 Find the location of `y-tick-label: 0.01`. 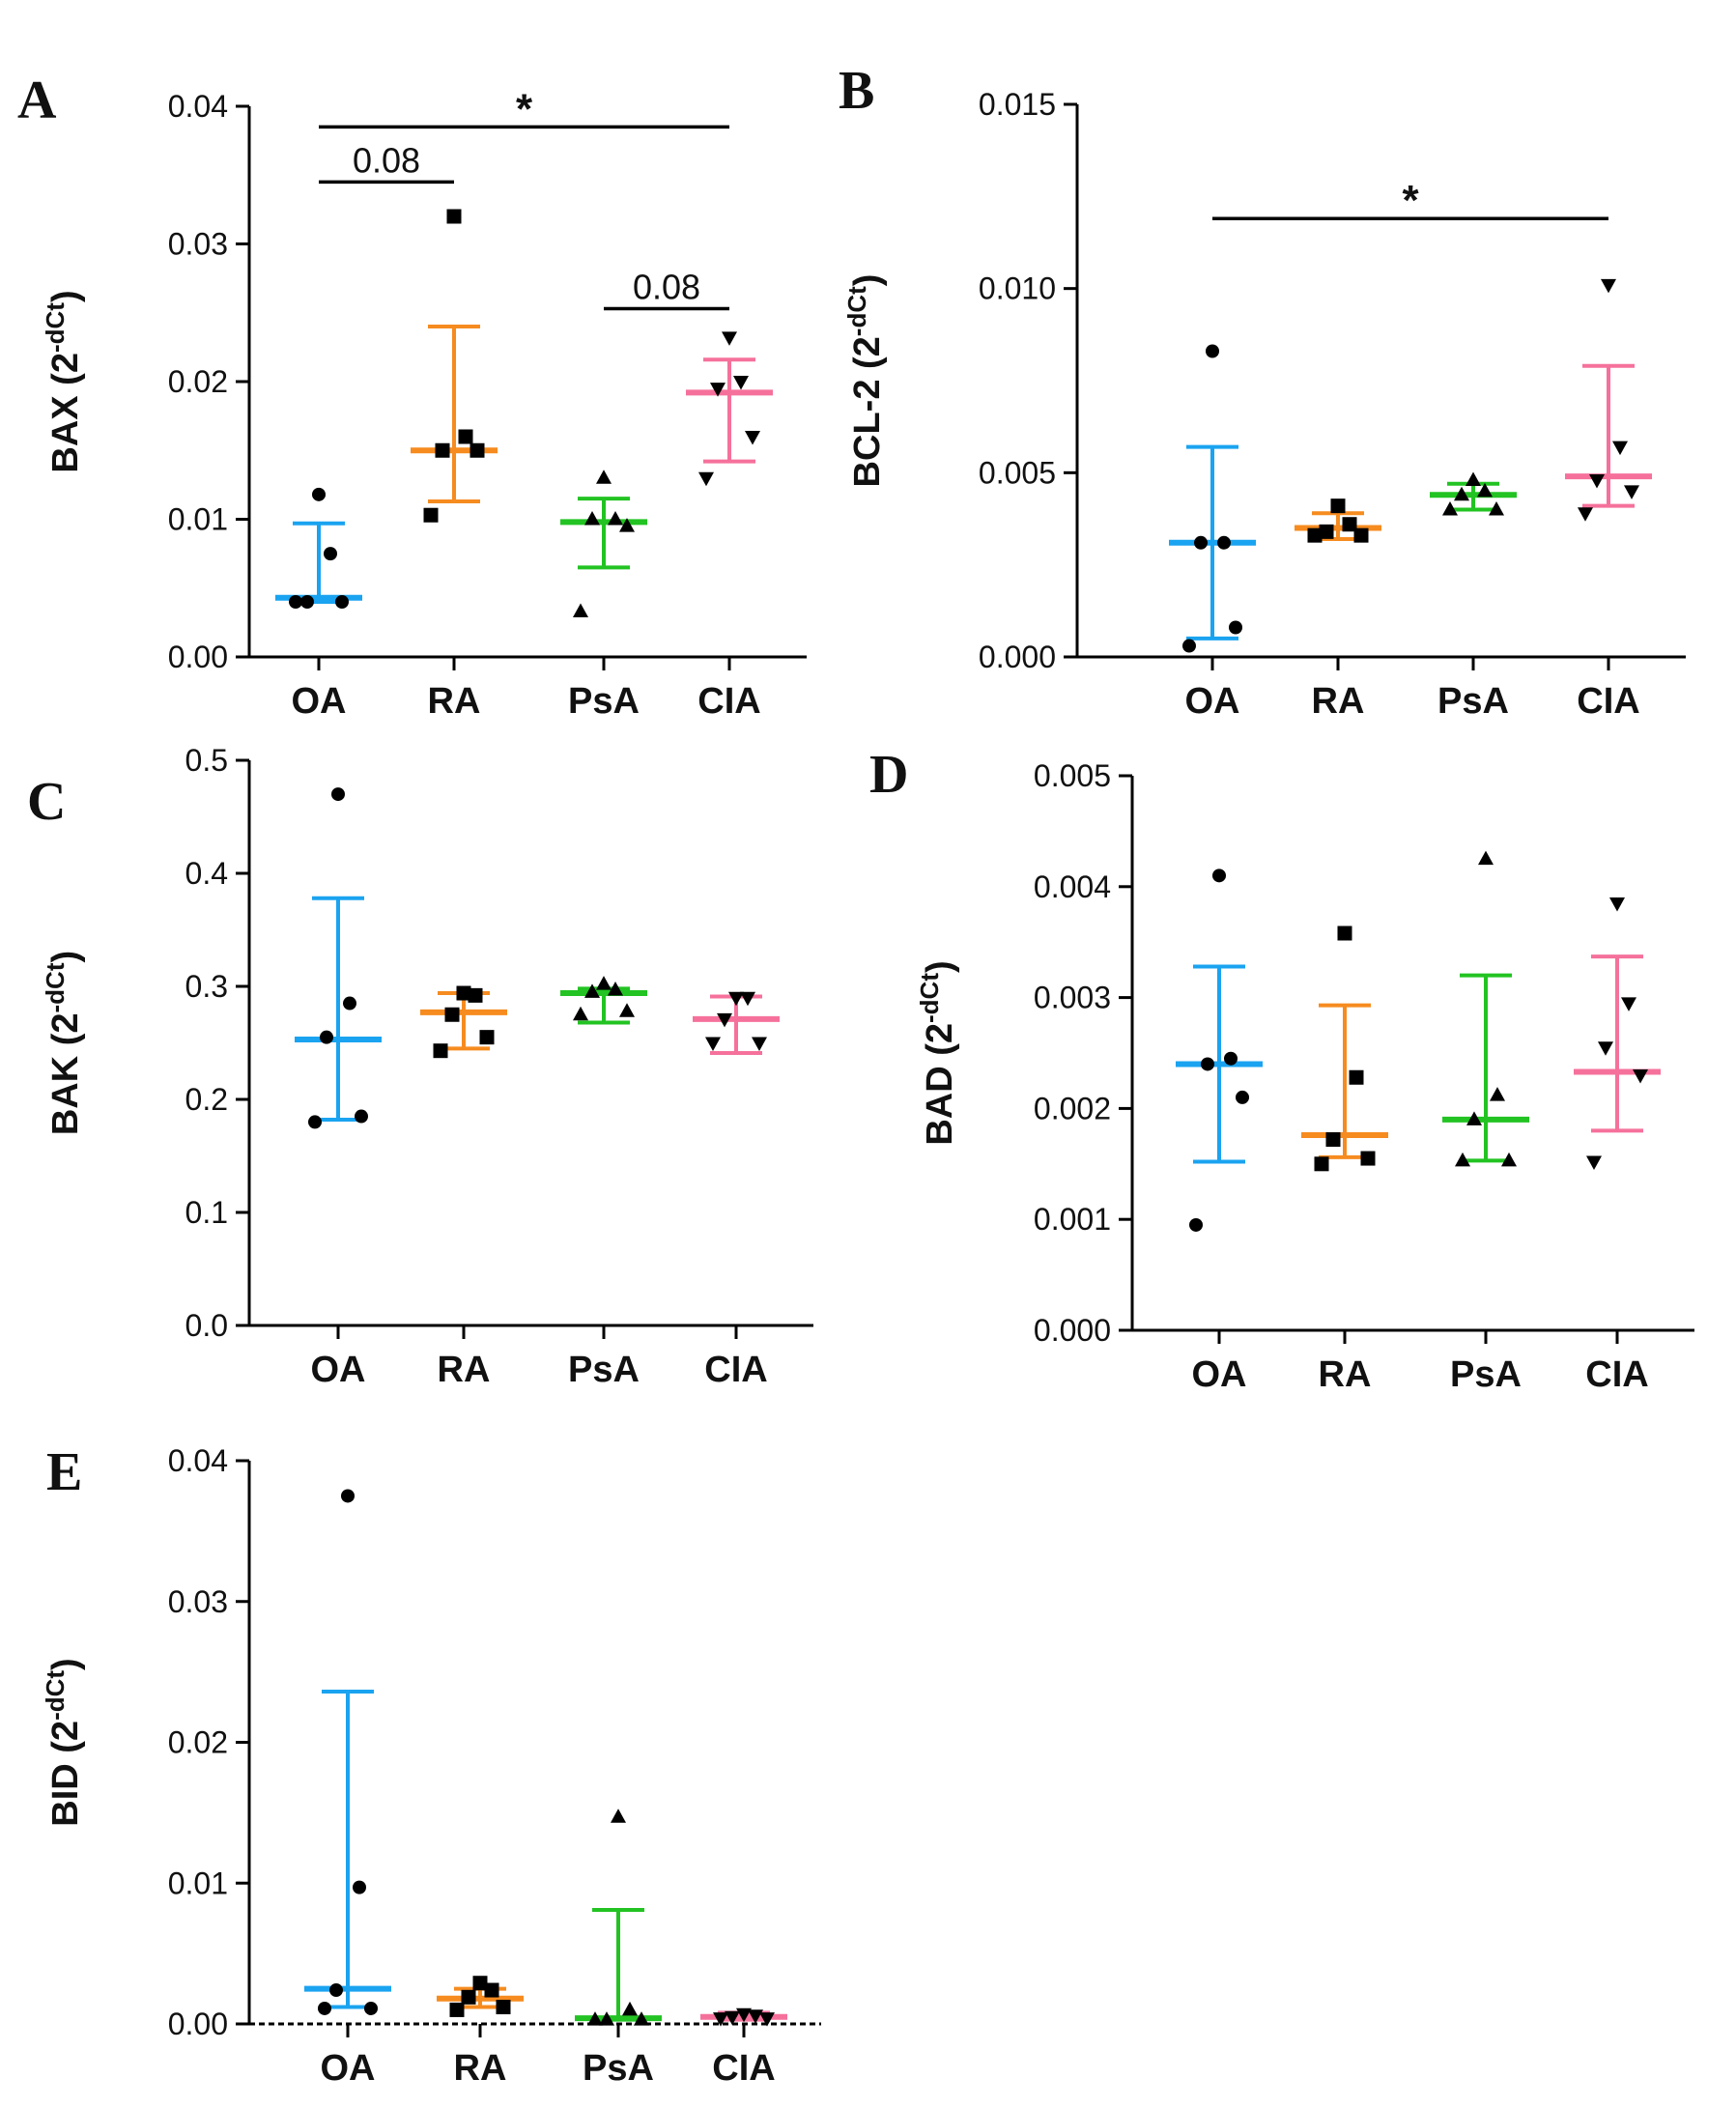

y-tick-label: 0.01 is located at coordinates (198, 520).